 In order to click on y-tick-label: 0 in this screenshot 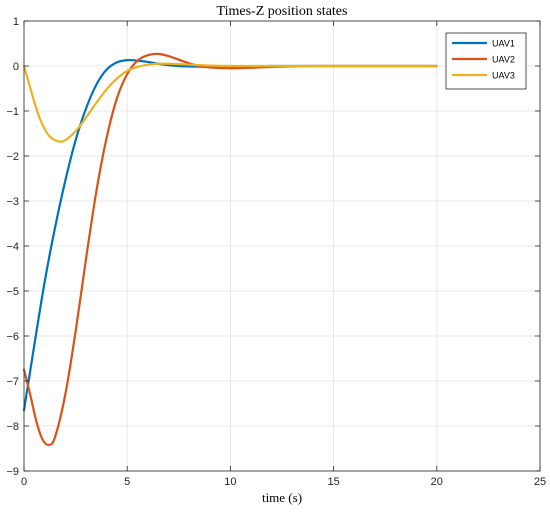, I will do `click(16, 67)`.